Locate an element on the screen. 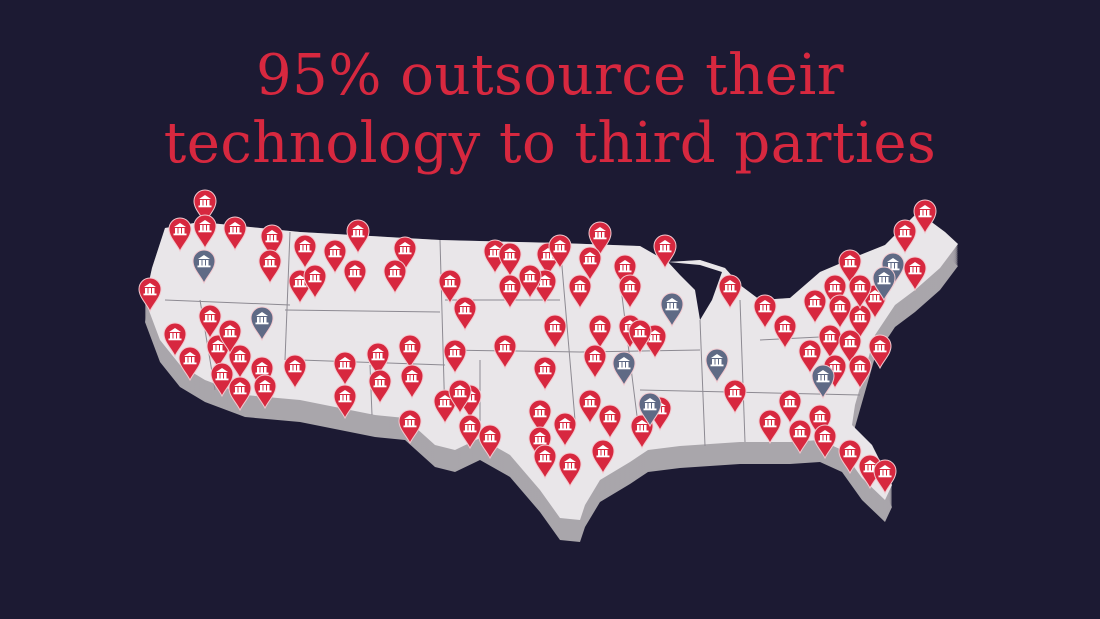  state-border is located at coordinates (702, 383).